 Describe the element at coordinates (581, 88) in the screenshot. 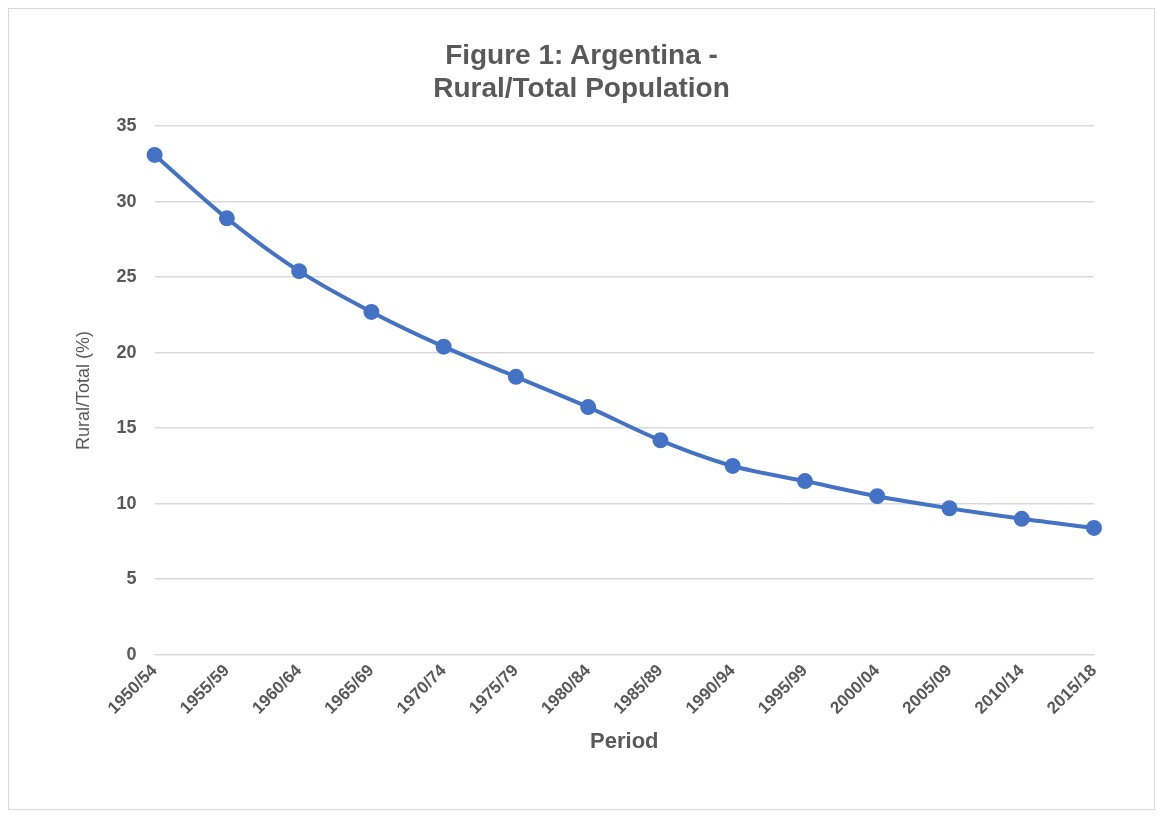

I see `text: Rural/Total Population` at that location.